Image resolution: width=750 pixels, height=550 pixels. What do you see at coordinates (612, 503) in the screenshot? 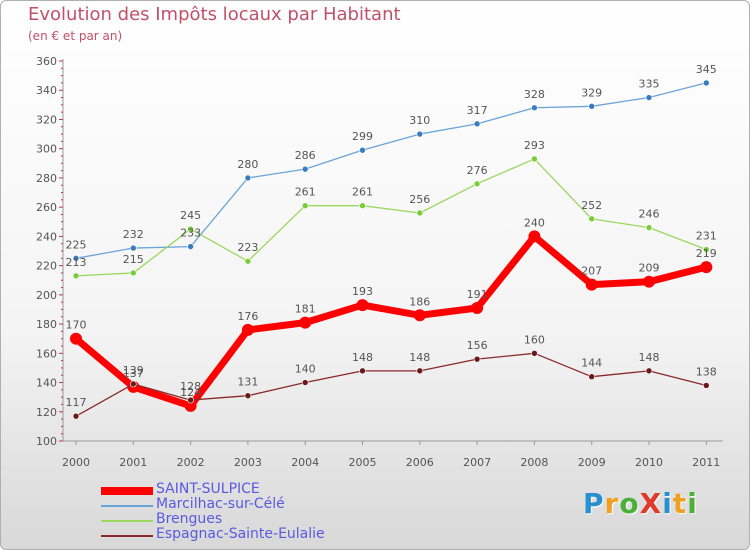
I see `logo-letter: r` at bounding box center [612, 503].